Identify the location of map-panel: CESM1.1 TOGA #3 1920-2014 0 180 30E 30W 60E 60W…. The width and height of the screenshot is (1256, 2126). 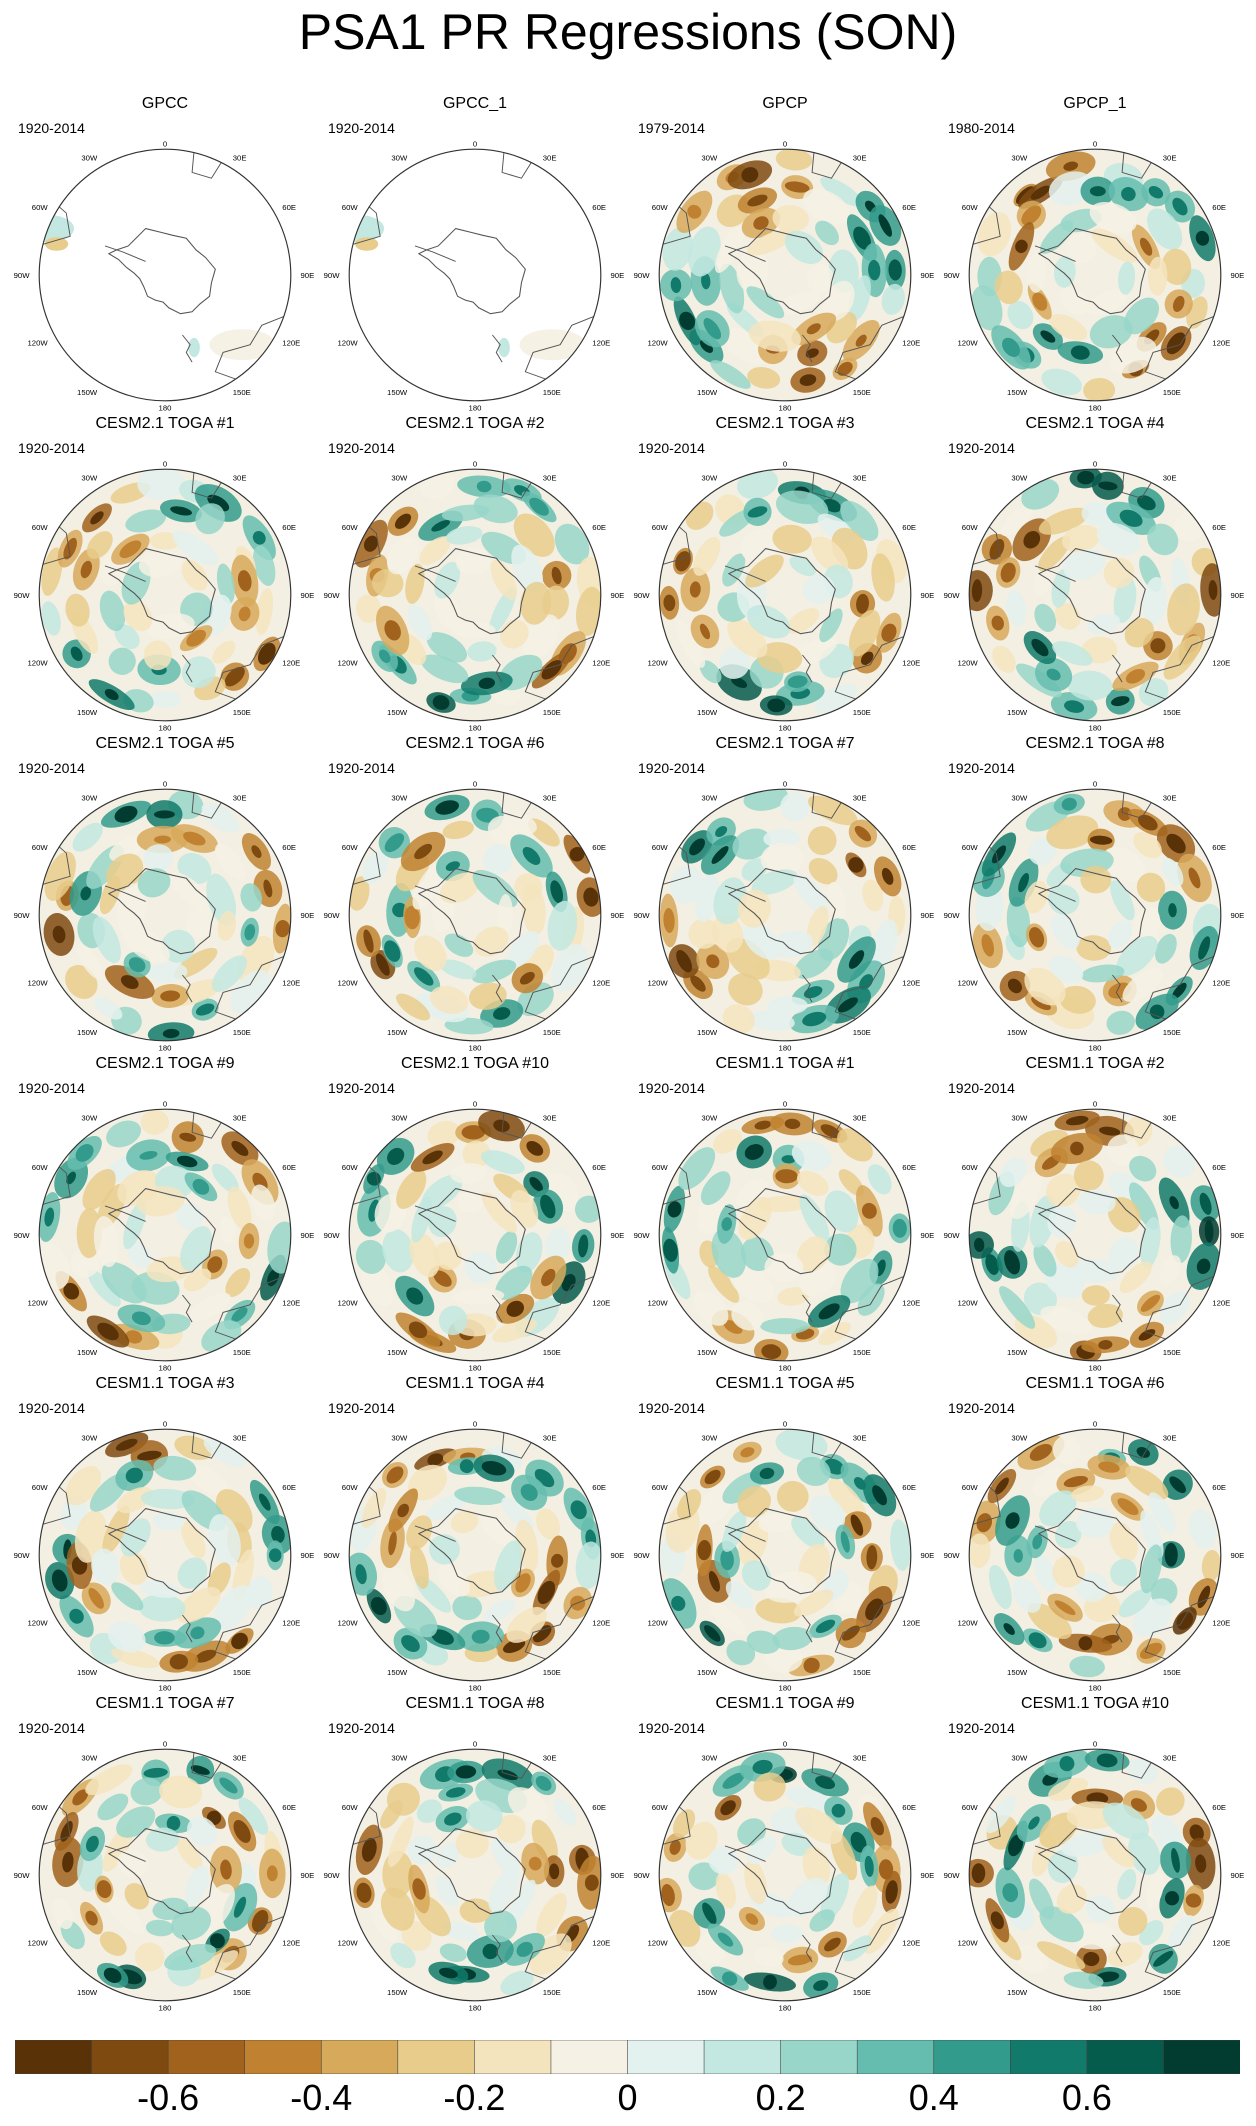
(165, 1535).